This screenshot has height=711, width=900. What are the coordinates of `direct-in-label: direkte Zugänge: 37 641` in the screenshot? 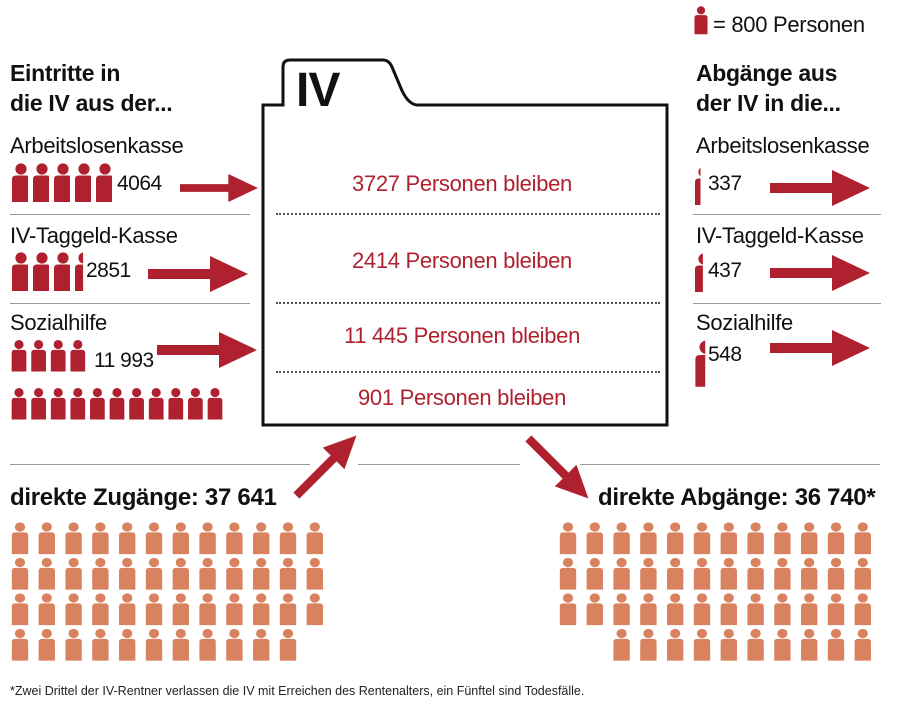 It's located at (143, 497).